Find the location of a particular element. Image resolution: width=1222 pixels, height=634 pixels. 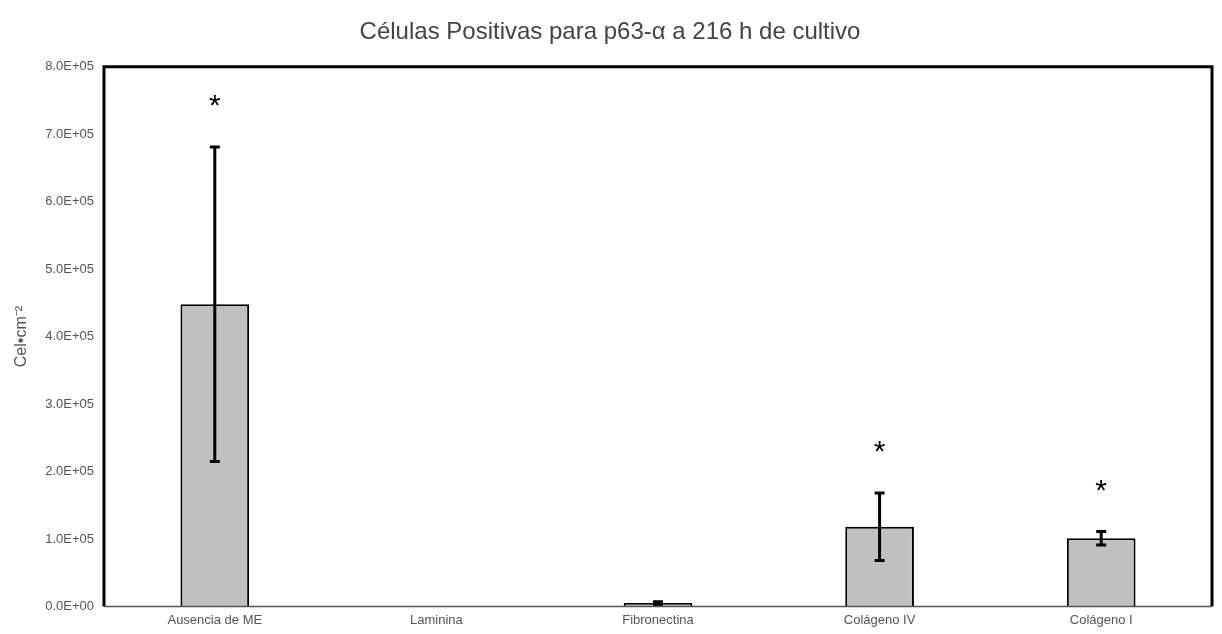

chart-title: Células Positivas para p63-α a 216 h de cultivo is located at coordinates (610, 31).